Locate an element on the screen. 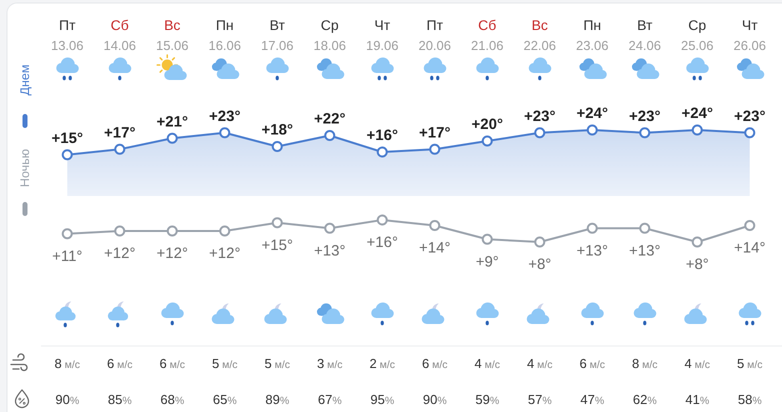  text: 2 м/с is located at coordinates (382, 363).